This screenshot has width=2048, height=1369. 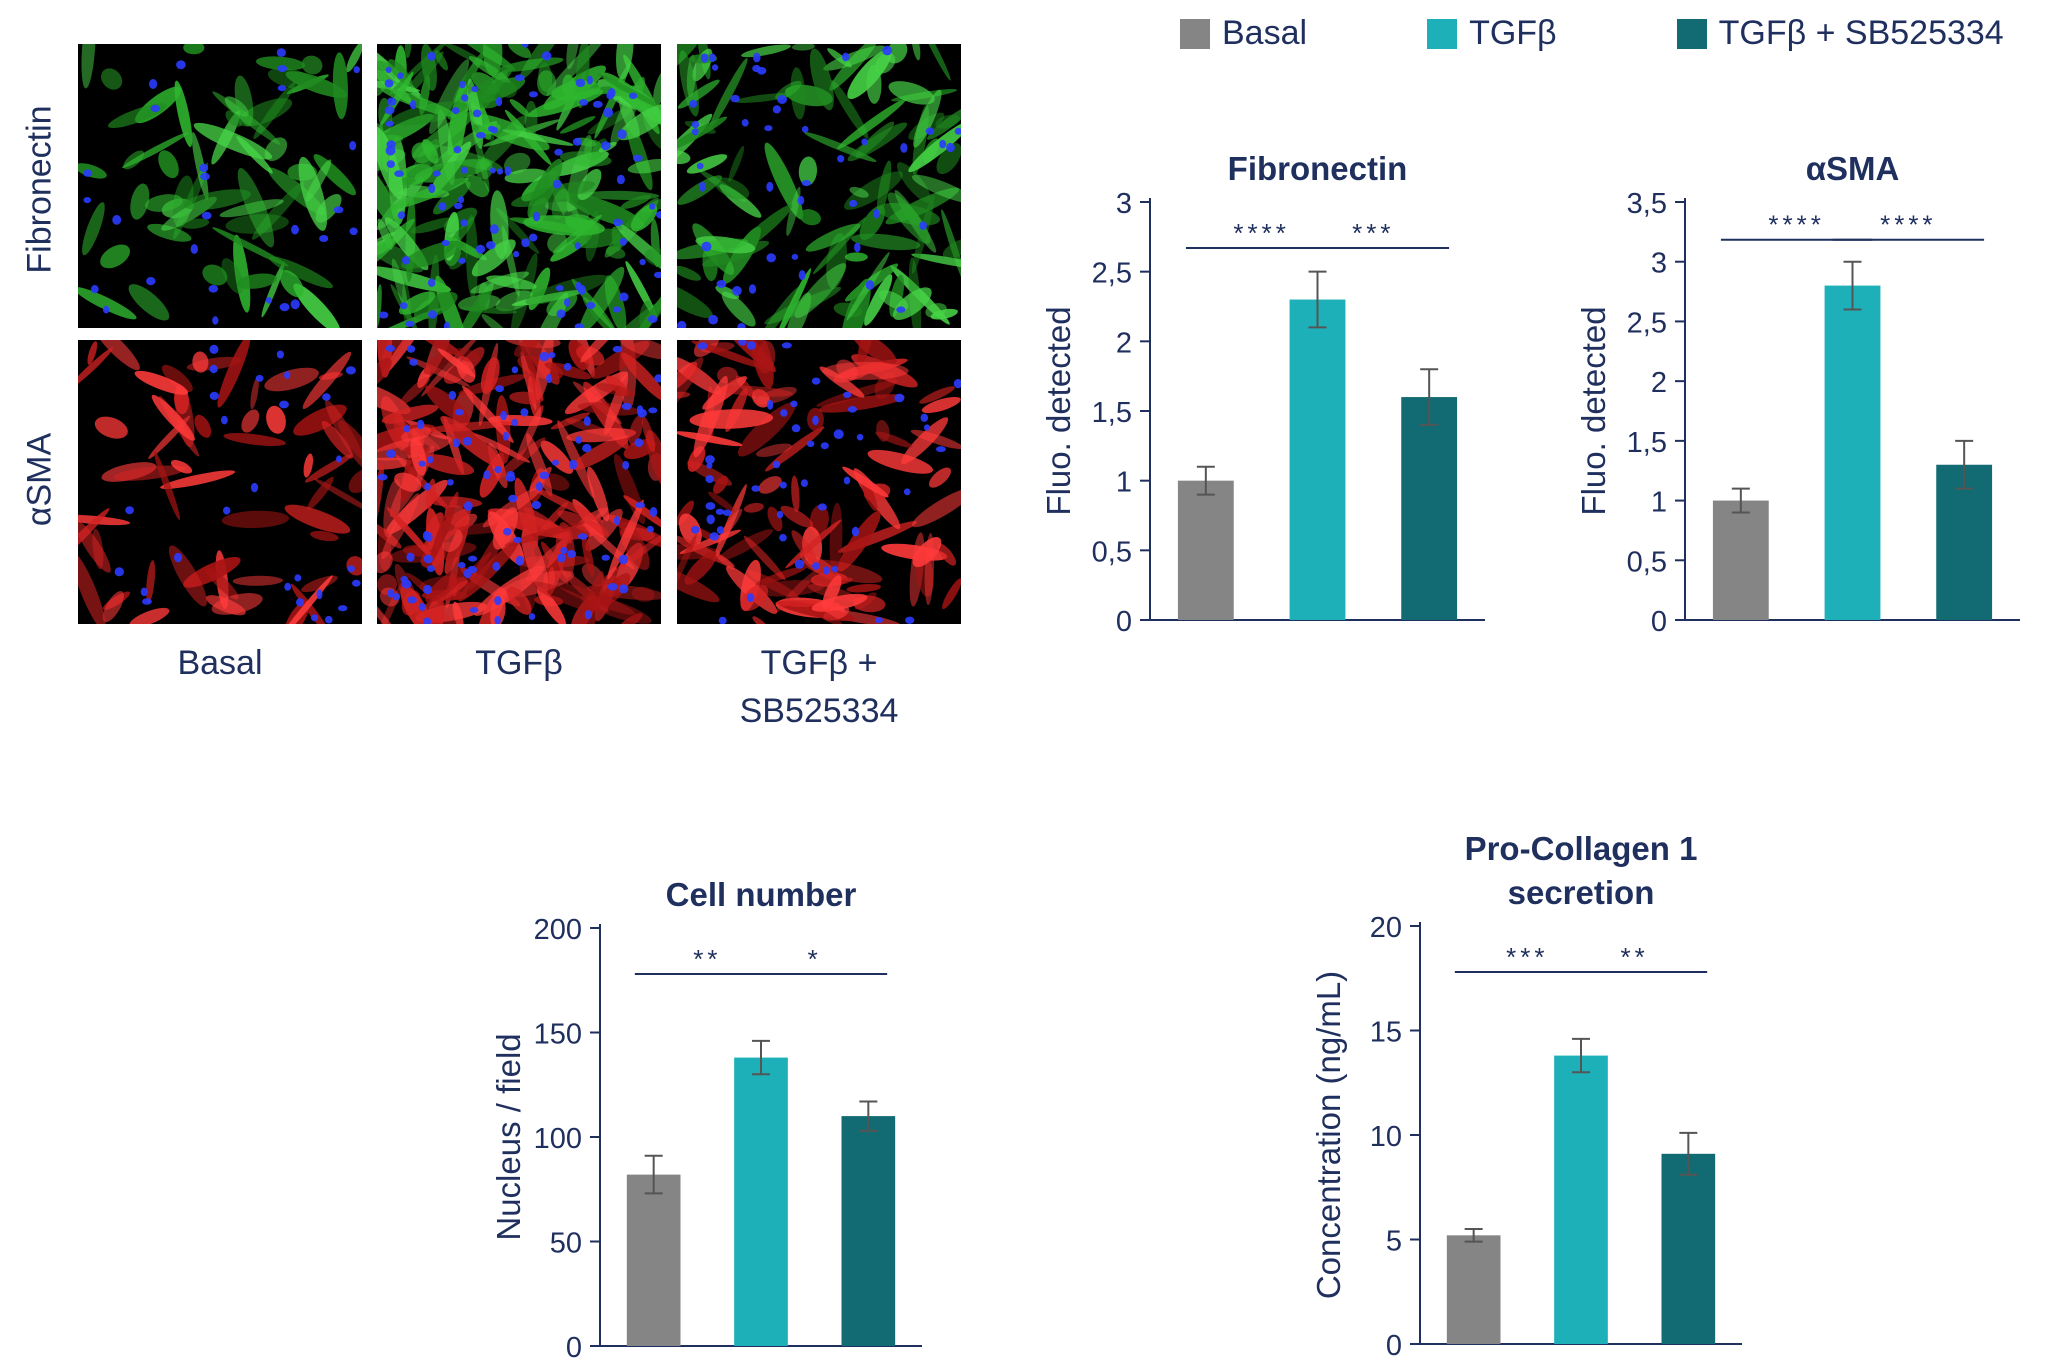 I want to click on significance-label: ****, so click(x=1261, y=233).